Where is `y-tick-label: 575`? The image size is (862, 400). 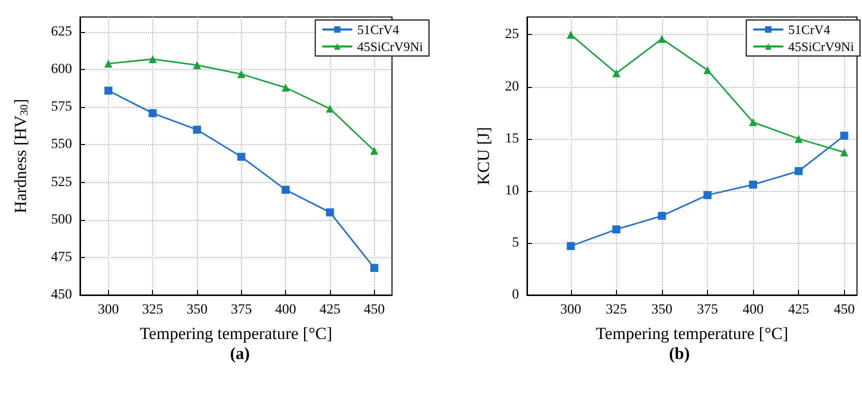
y-tick-label: 575 is located at coordinates (61, 107).